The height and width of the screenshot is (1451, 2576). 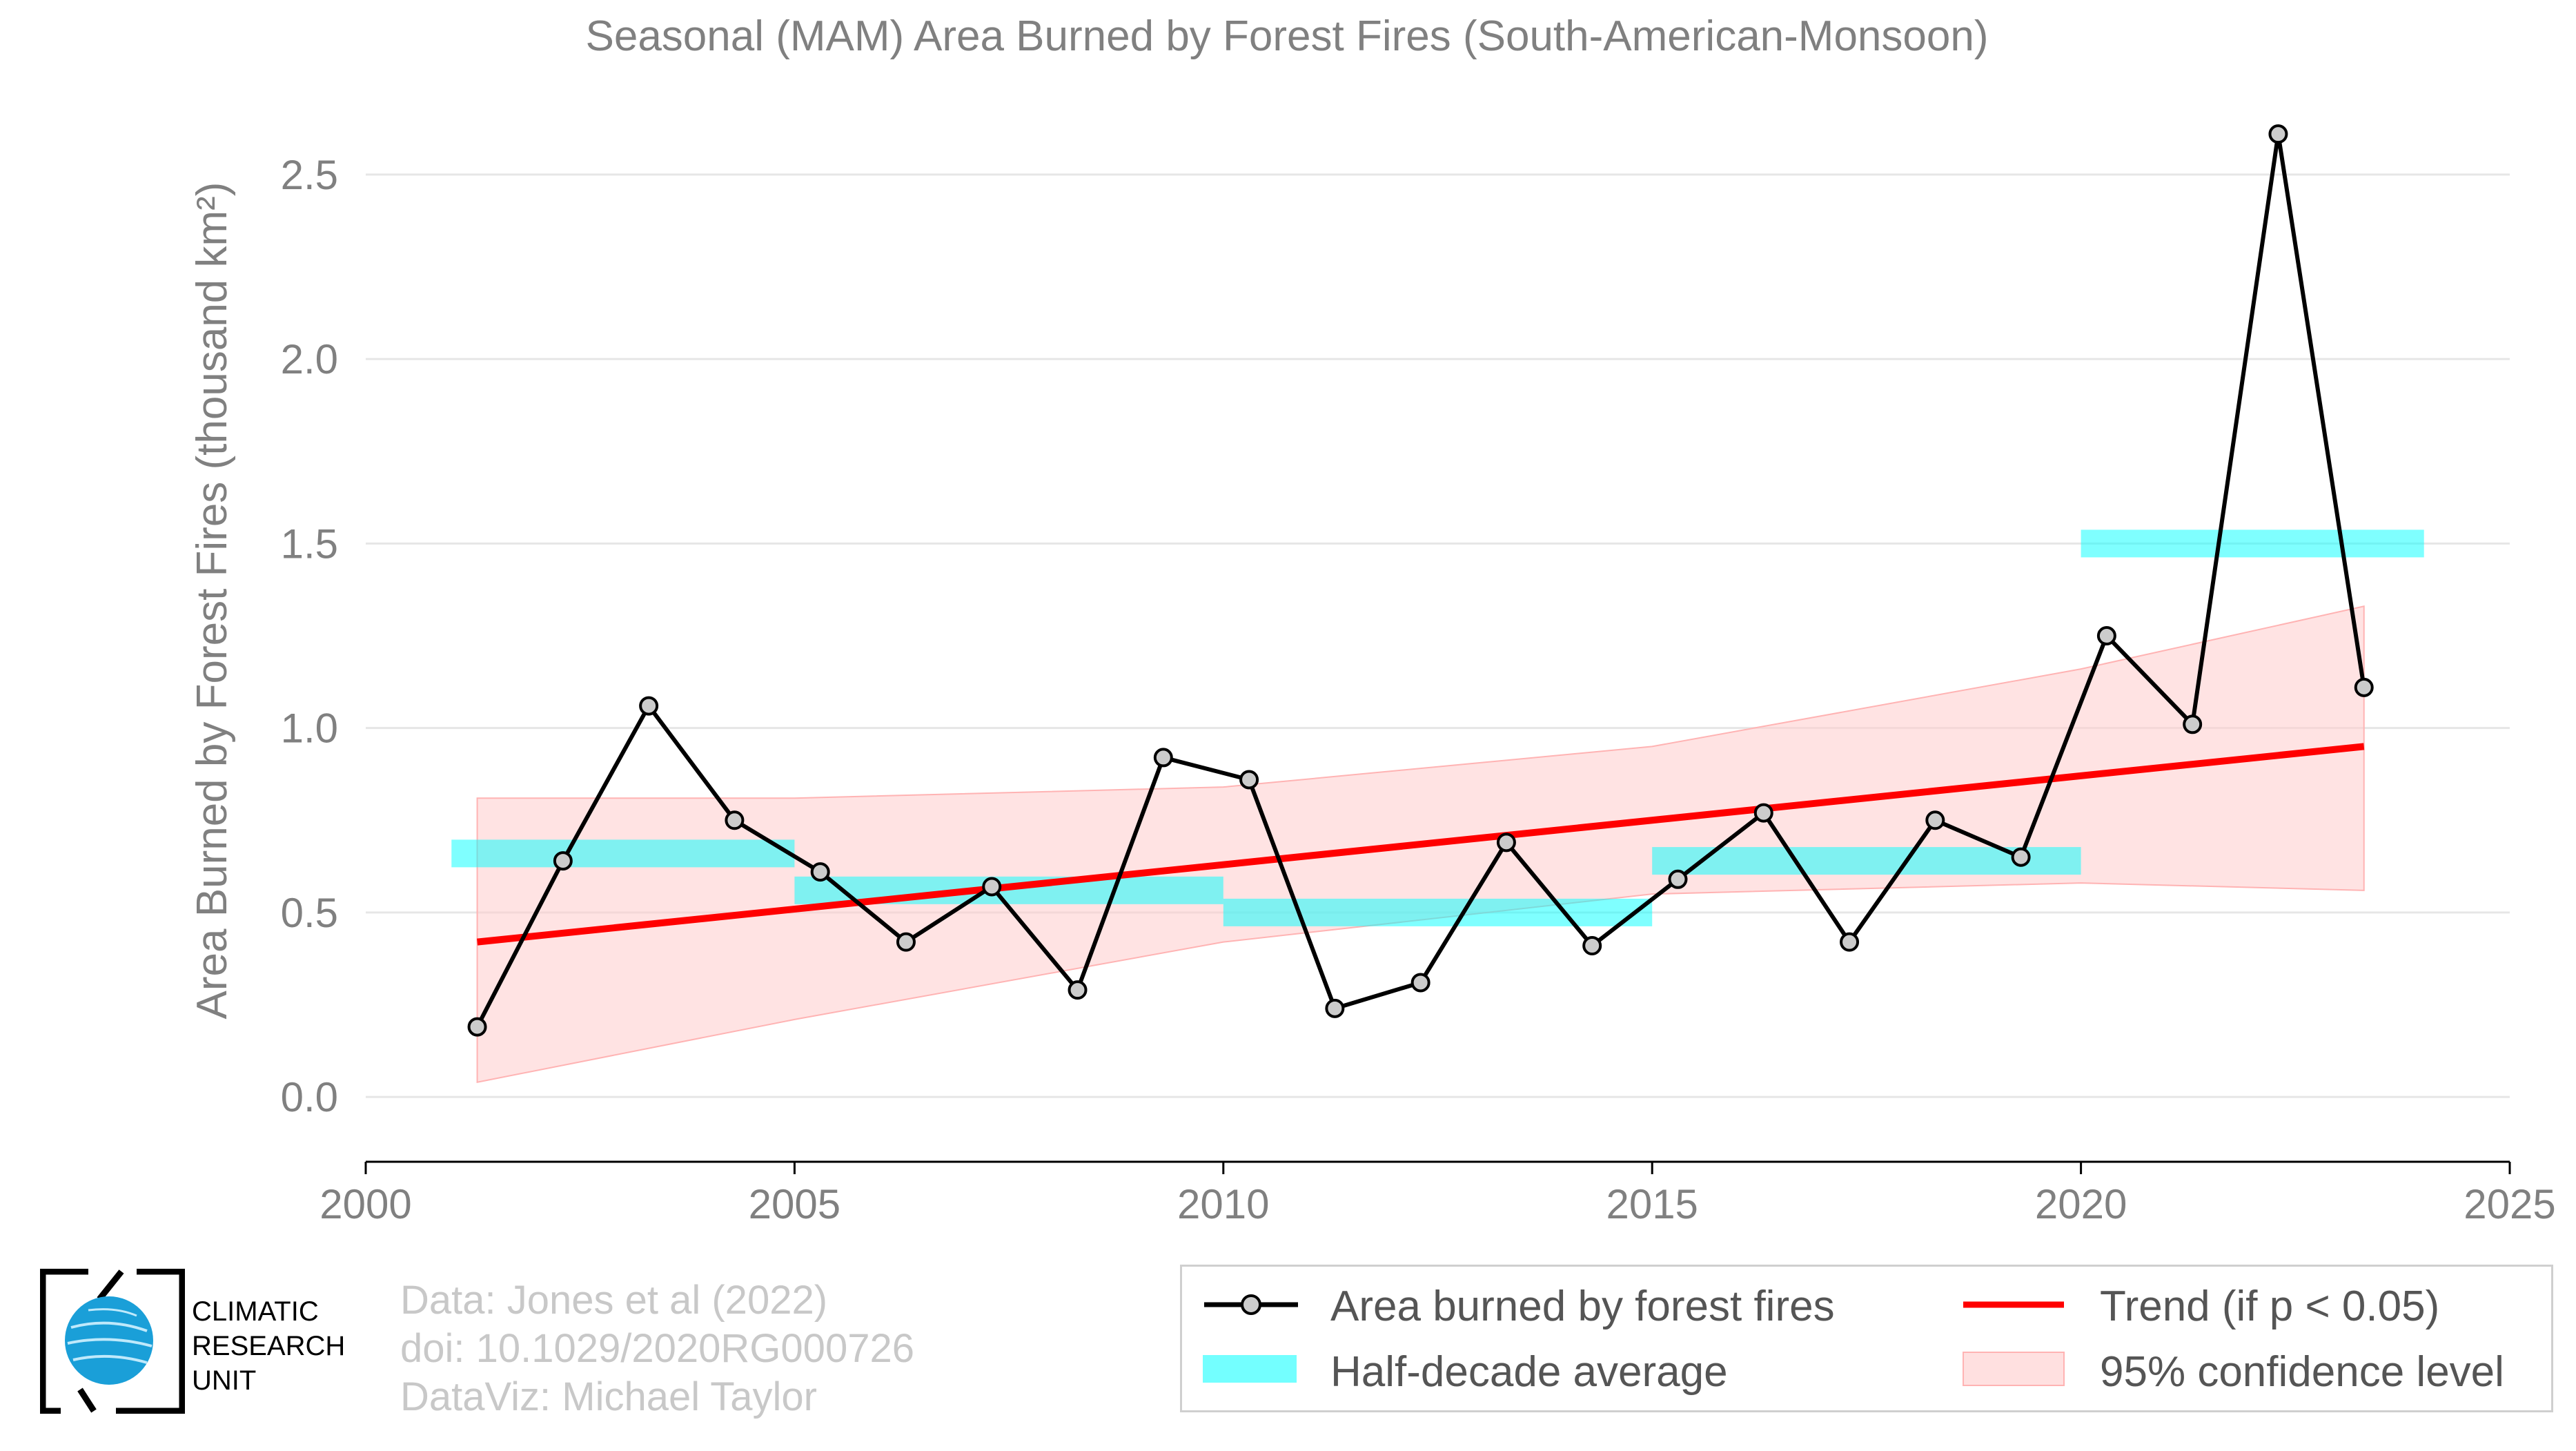 I want to click on x-tick-label: 2005, so click(x=794, y=1204).